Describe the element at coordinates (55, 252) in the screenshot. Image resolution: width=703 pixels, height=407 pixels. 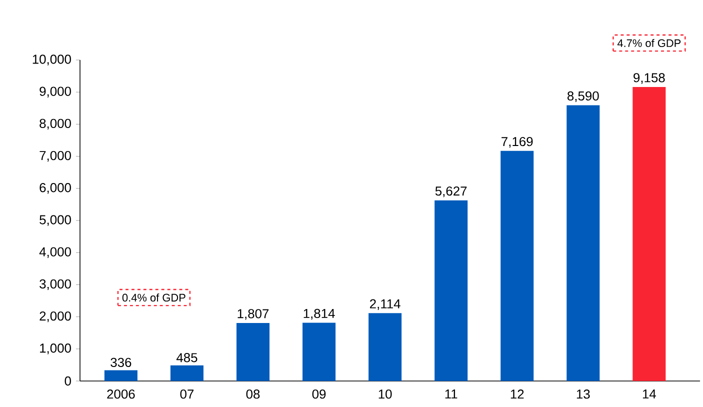
I see `y-tick-label: 4,000` at that location.